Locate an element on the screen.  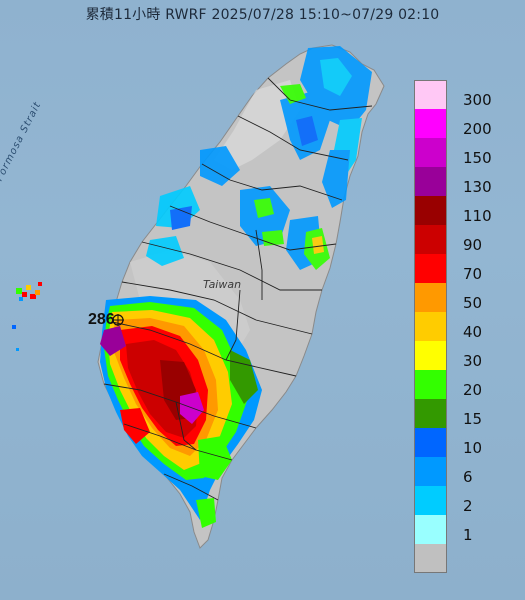
legend-frame is located at coordinates (430, 326).